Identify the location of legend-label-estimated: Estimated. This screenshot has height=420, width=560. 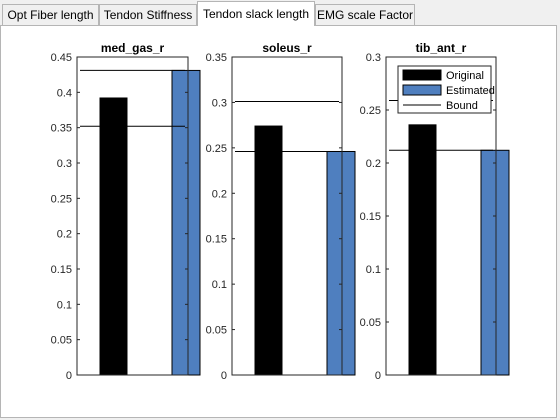
(470, 91).